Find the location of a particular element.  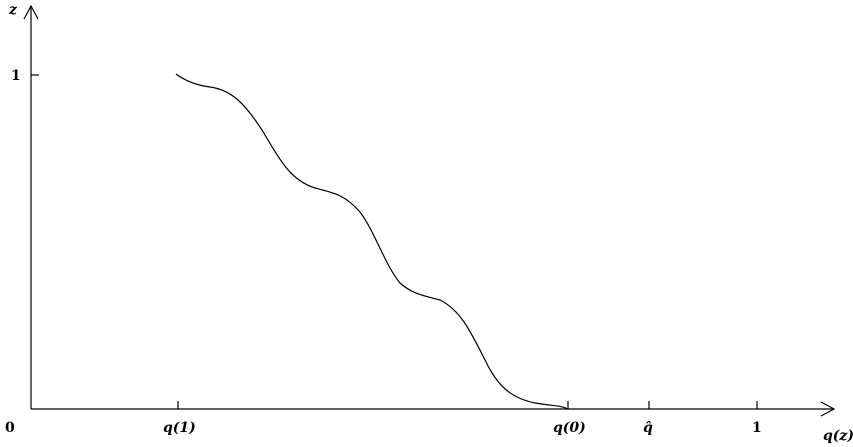

x-tick-label-1: 1 is located at coordinates (757, 428).